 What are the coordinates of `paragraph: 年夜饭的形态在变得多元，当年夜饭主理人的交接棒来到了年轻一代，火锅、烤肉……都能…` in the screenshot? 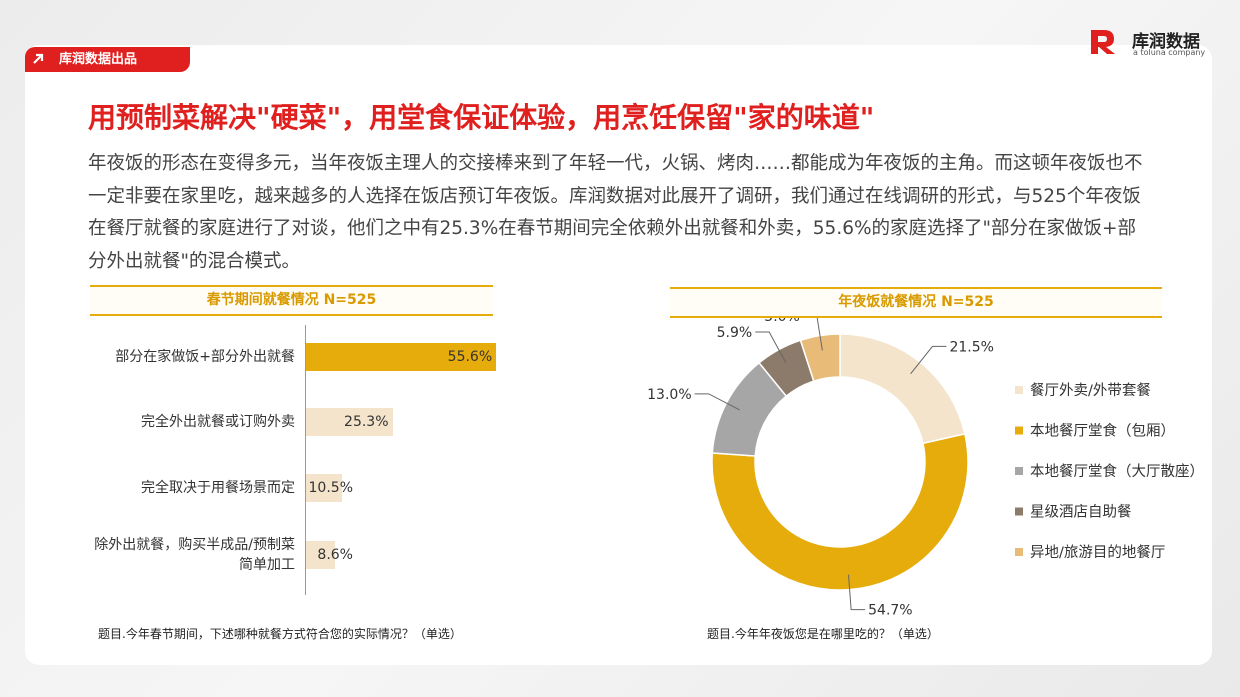 It's located at (615, 212).